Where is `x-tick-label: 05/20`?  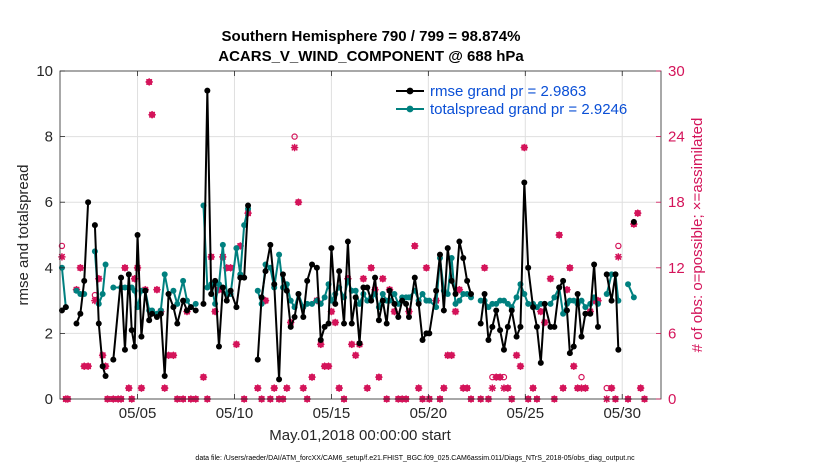 x-tick-label: 05/20 is located at coordinates (429, 413).